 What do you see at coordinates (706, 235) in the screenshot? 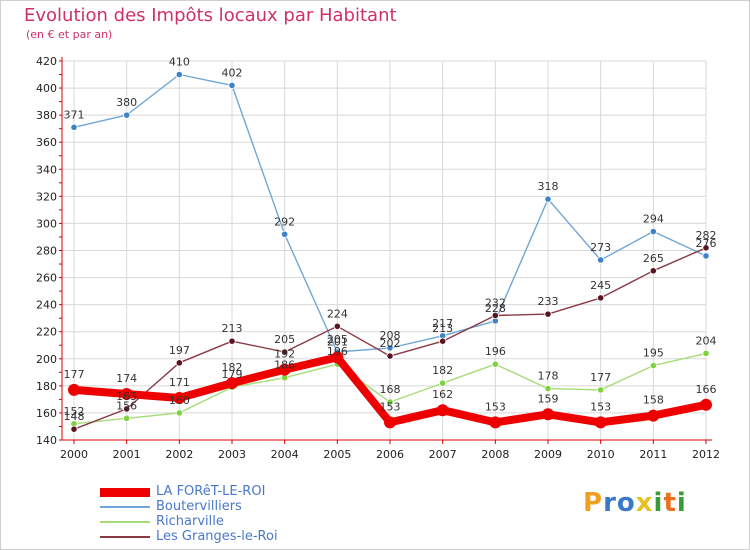
I see `data-label: 282` at bounding box center [706, 235].